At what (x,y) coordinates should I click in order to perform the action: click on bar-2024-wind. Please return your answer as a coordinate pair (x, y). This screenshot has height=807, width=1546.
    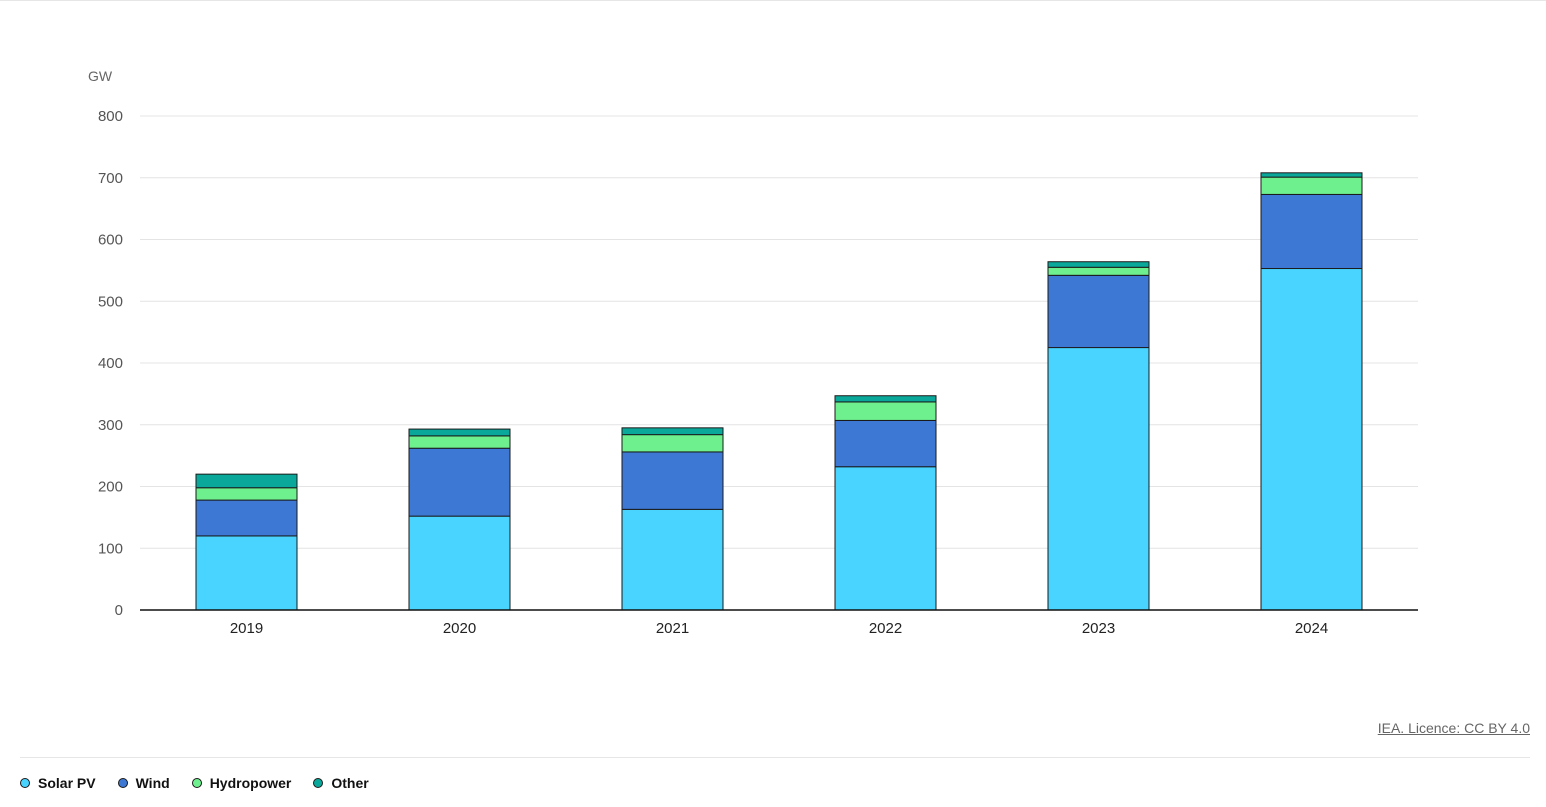
    Looking at the image, I should click on (1311, 231).